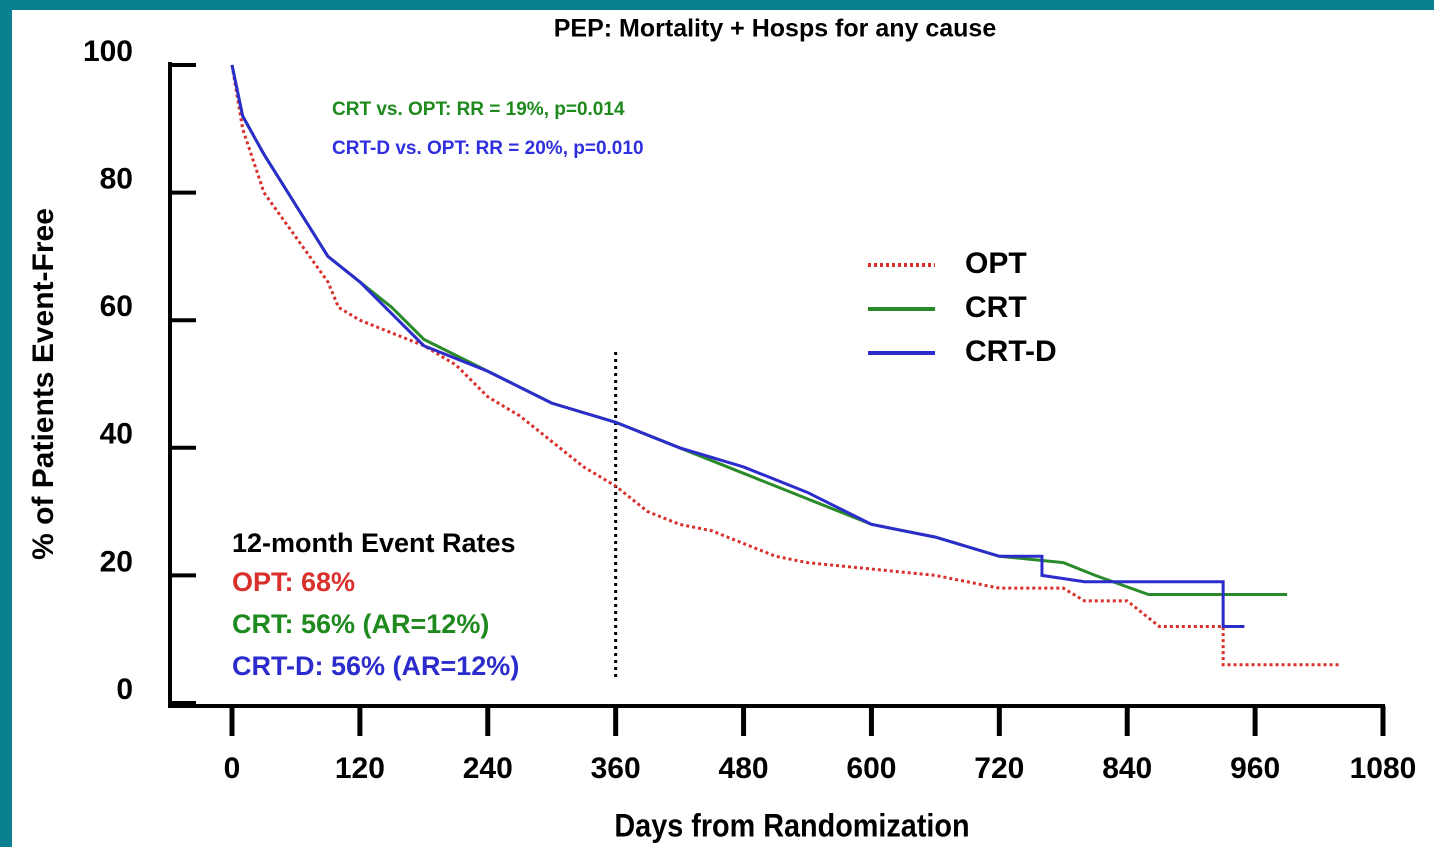 The height and width of the screenshot is (847, 1434). What do you see at coordinates (360, 768) in the screenshot?
I see `x-tick-label: 120` at bounding box center [360, 768].